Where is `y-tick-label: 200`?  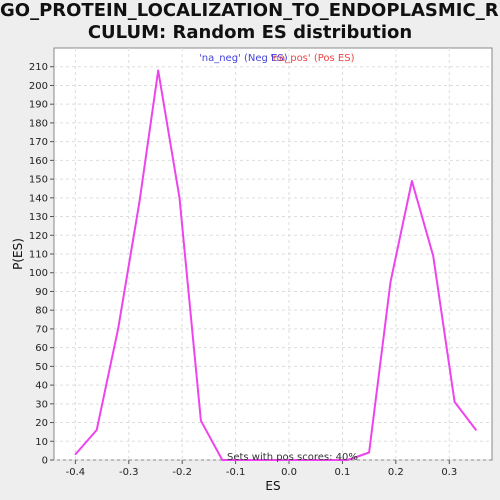 y-tick-label: 200 is located at coordinates (38, 86).